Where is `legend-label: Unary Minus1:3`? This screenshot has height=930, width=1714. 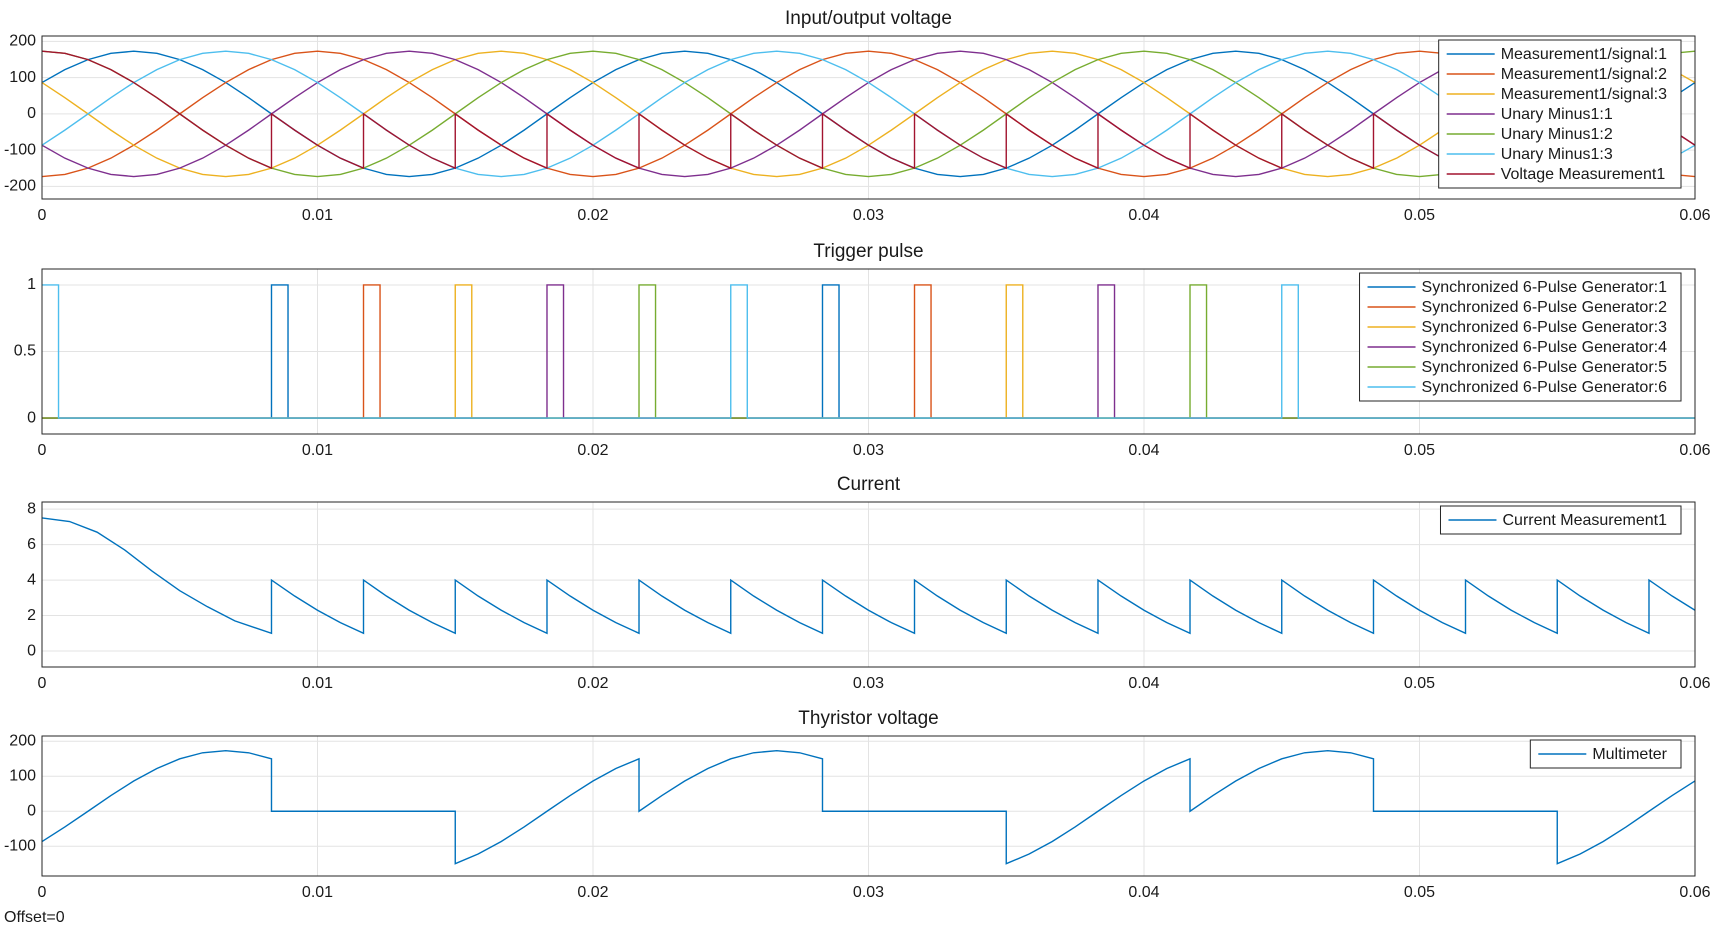
legend-label: Unary Minus1:3 is located at coordinates (1557, 154).